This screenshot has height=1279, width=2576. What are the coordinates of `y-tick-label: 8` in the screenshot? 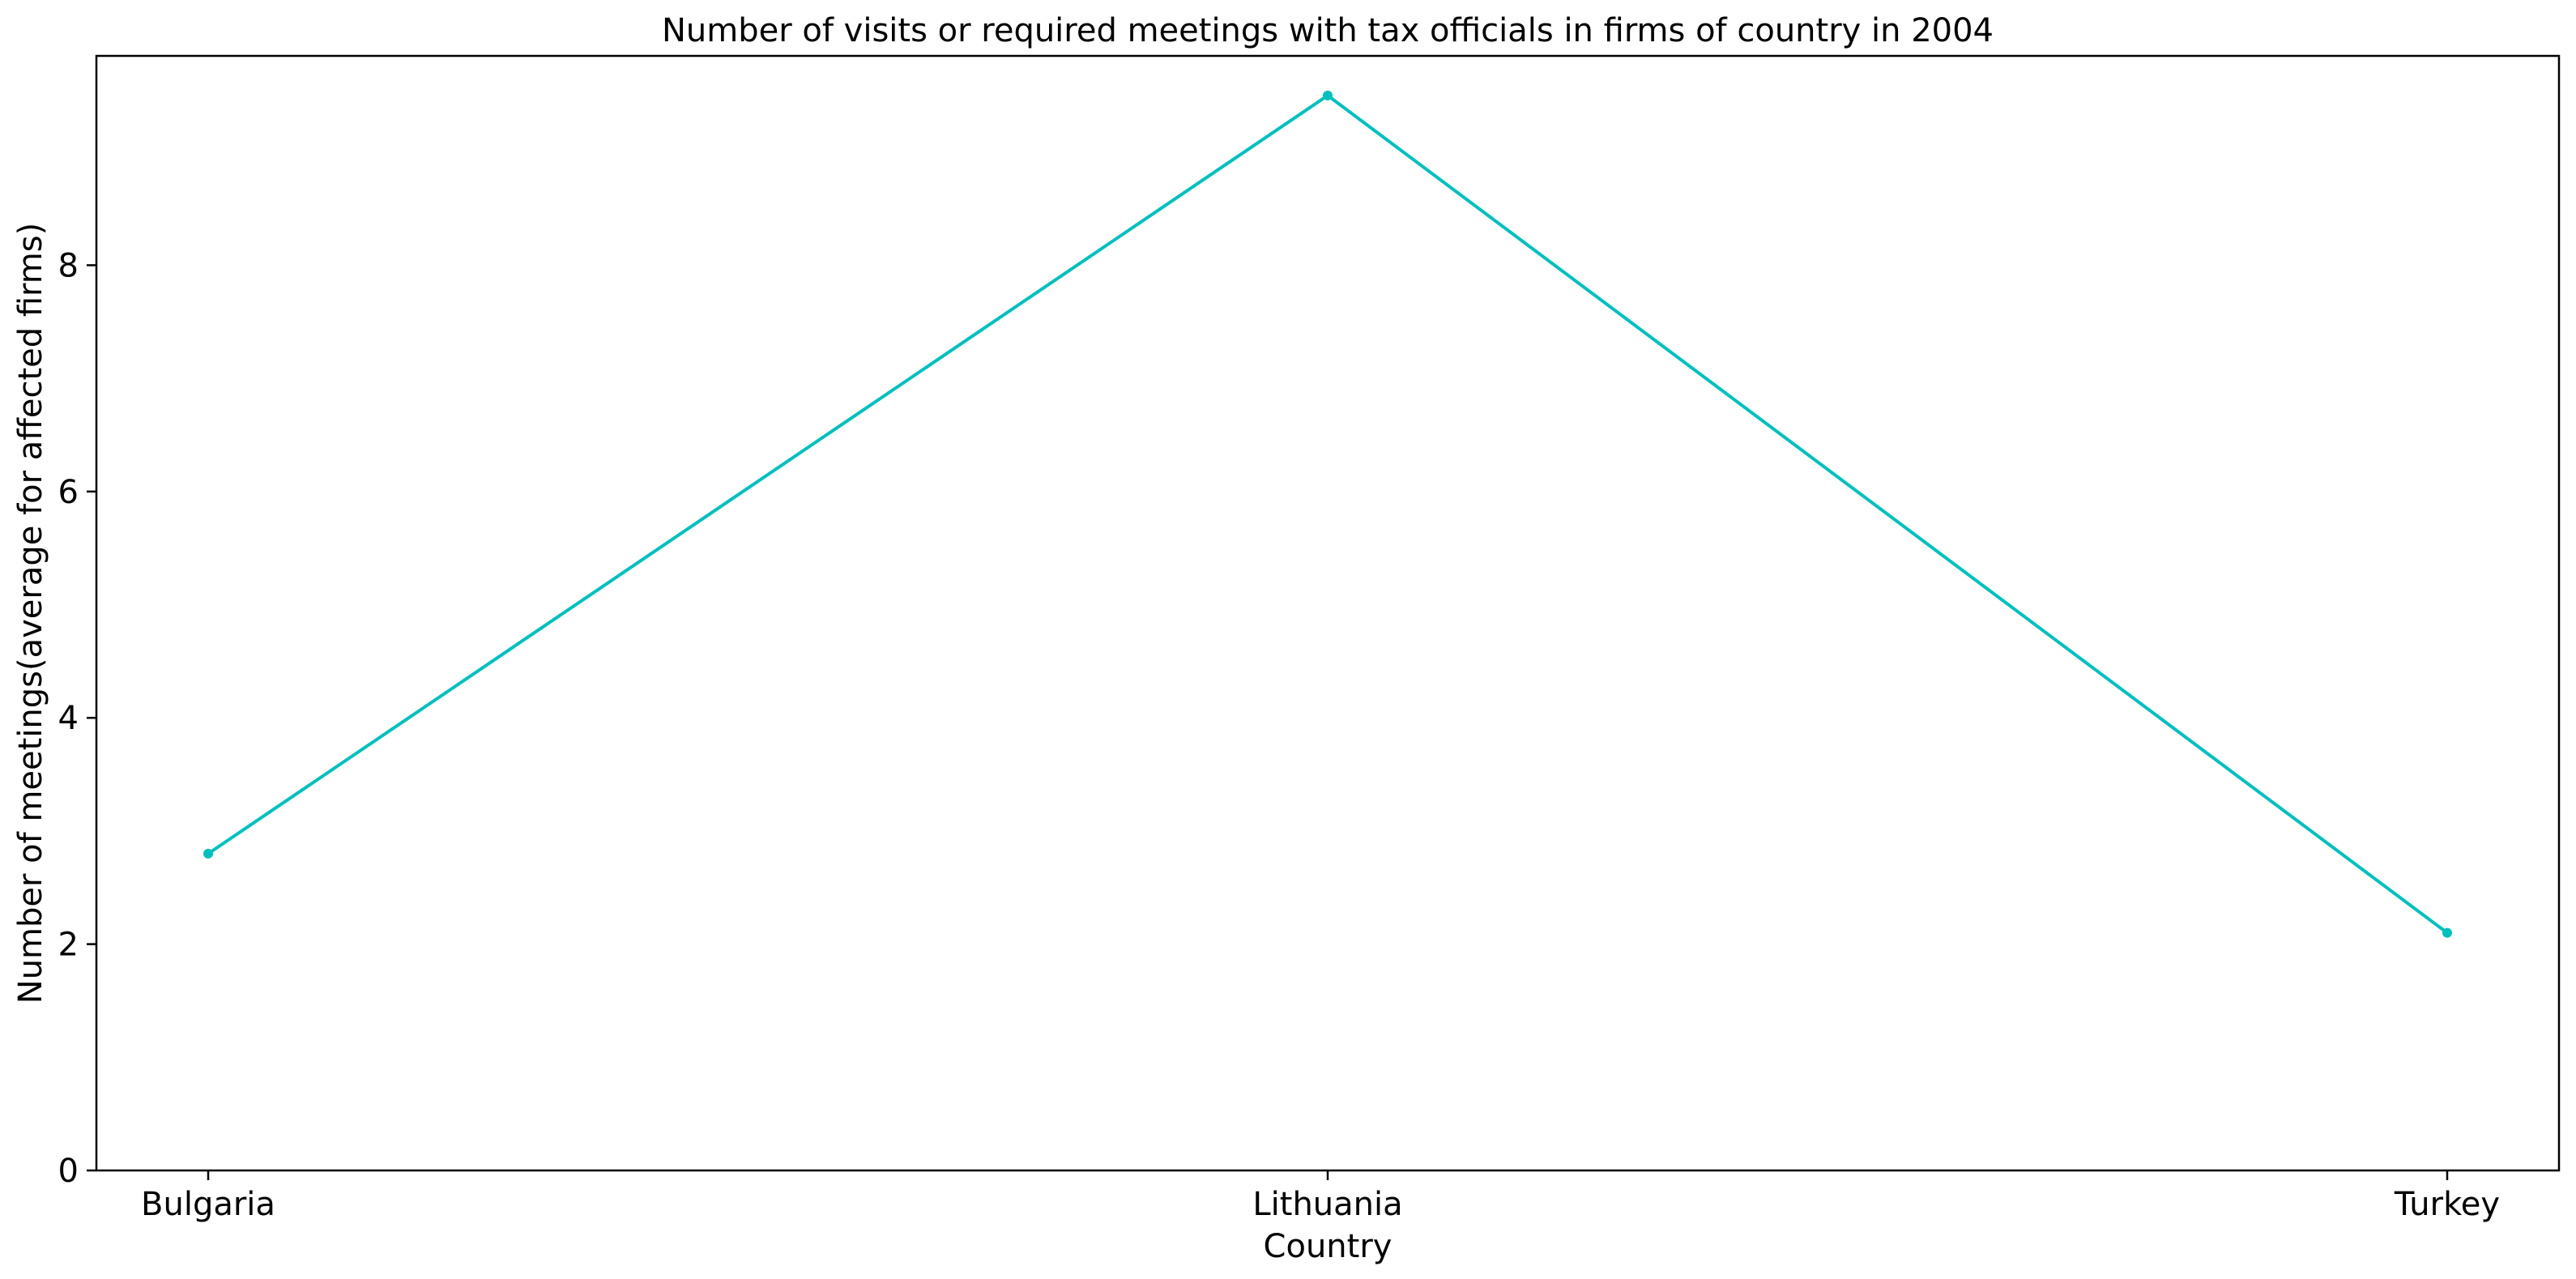 It's located at (69, 265).